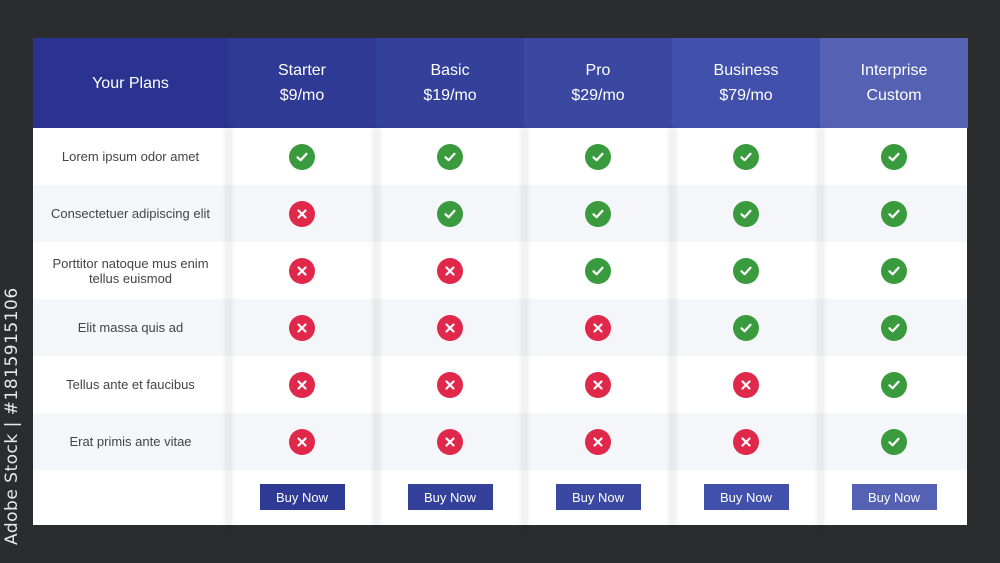 This screenshot has height=563, width=1000. I want to click on plan-price: $9/mo, so click(302, 95).